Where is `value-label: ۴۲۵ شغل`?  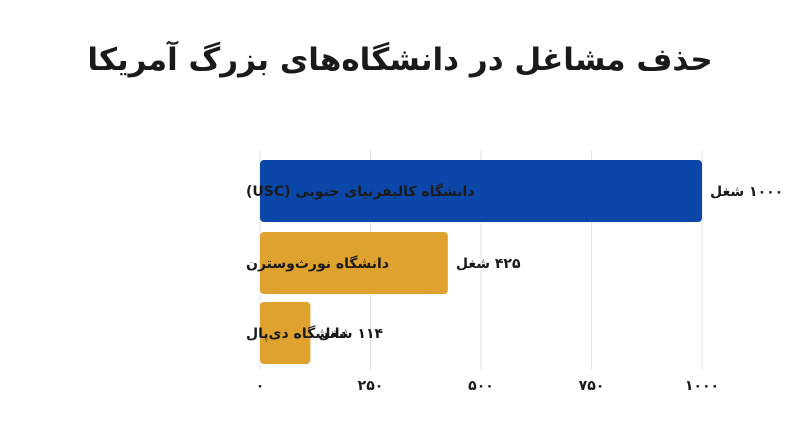 value-label: ۴۲۵ شغل is located at coordinates (488, 264).